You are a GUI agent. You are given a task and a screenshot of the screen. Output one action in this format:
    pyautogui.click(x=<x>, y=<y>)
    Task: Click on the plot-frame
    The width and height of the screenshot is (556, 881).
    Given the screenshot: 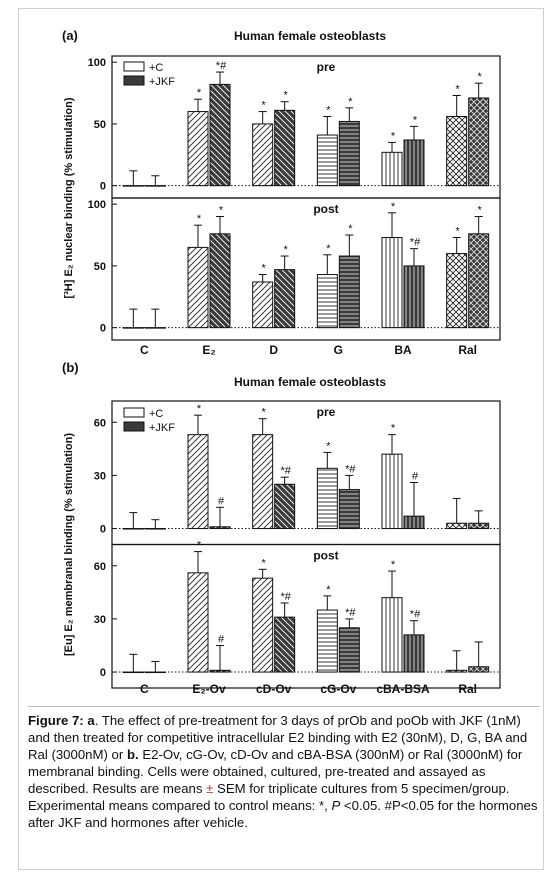 What is the action you would take?
    pyautogui.click(x=306, y=616)
    